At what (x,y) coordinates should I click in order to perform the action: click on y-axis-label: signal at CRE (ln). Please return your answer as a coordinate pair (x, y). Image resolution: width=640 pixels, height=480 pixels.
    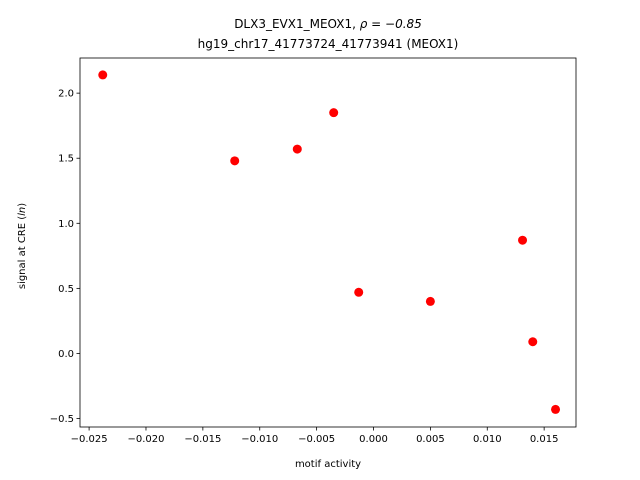
    Looking at the image, I should click on (22, 246).